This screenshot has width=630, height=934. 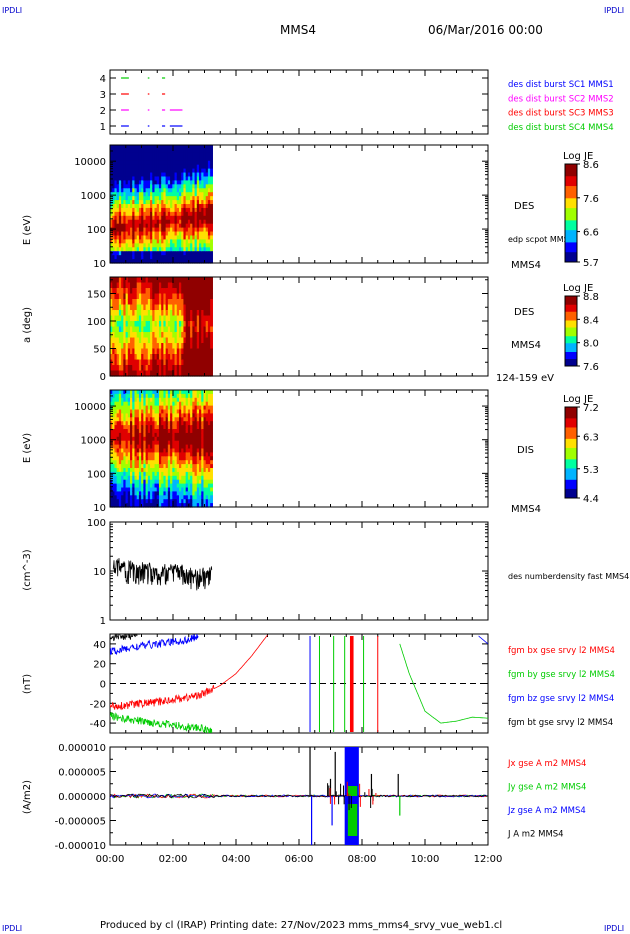 I want to click on panel2-scpot-label: edp scpot MMS4, so click(x=541, y=239).